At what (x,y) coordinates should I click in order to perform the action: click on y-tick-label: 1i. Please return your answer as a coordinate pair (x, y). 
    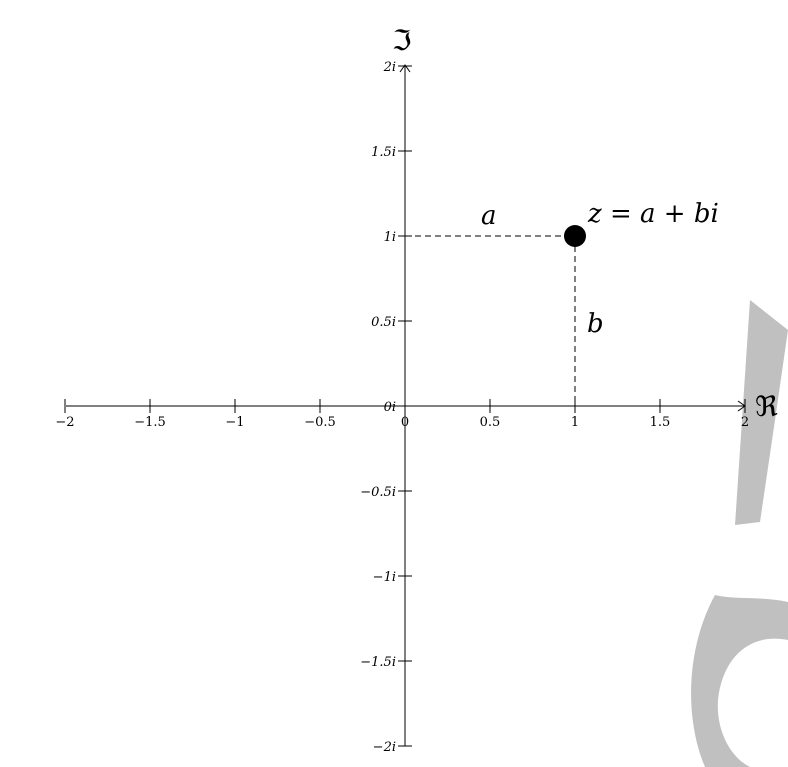
    Looking at the image, I should click on (390, 237).